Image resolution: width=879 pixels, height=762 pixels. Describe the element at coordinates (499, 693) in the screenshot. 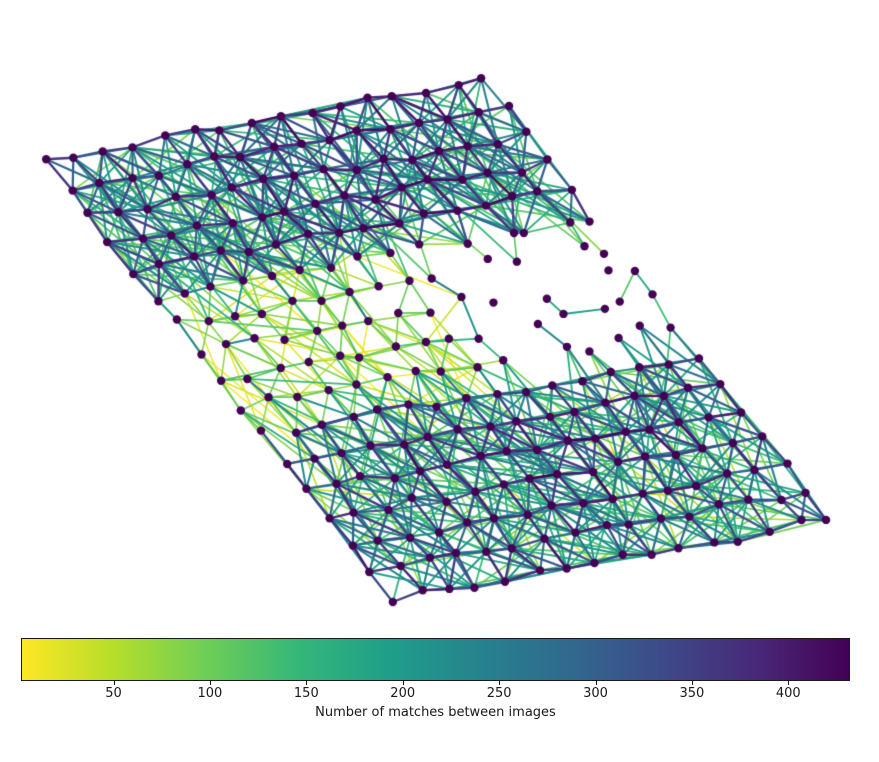

I see `colorbar-tick-label: 250` at that location.